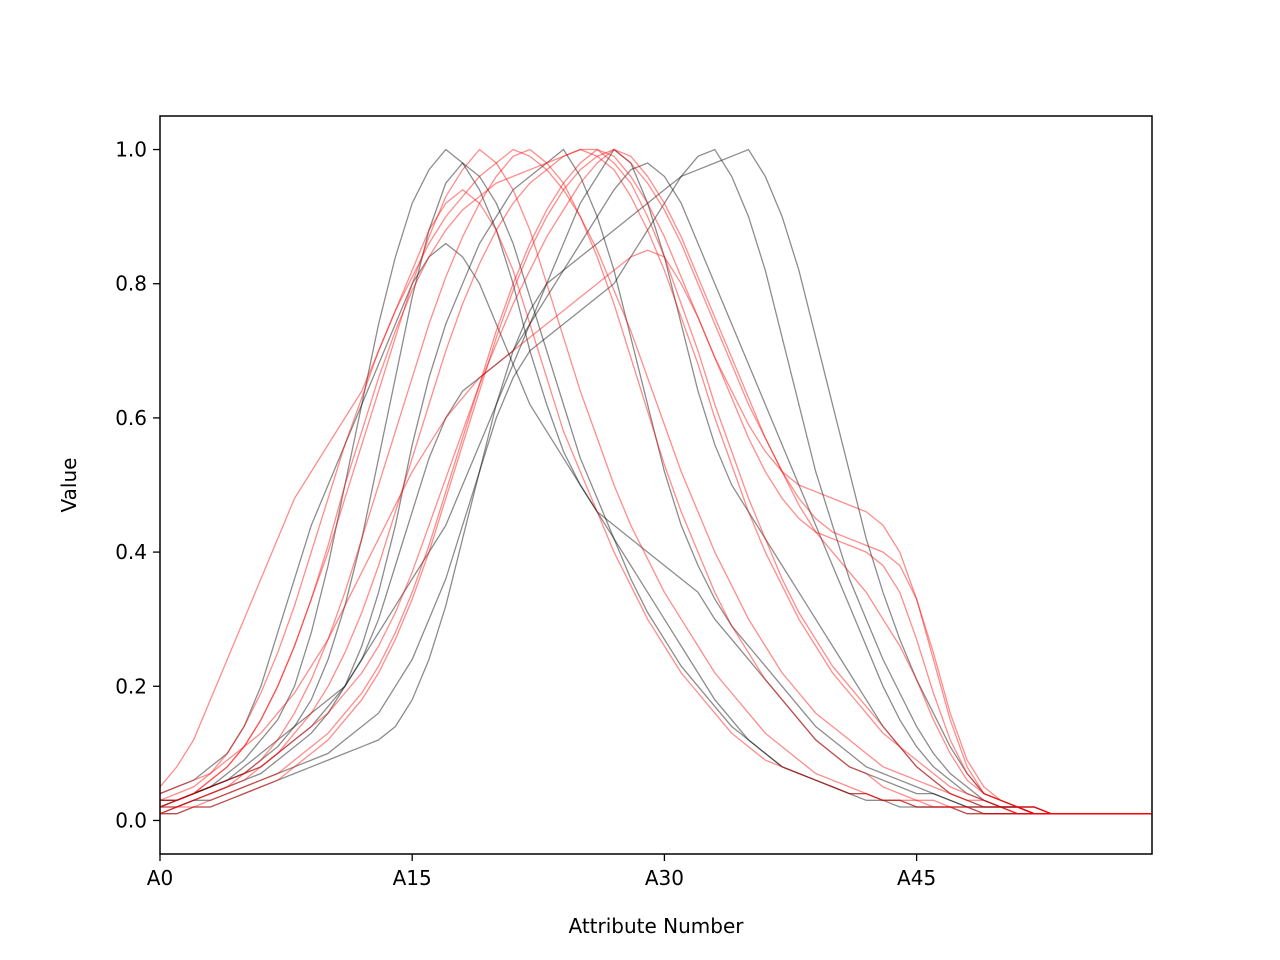 The width and height of the screenshot is (1280, 960). I want to click on x-tick-label: A0, so click(160, 878).